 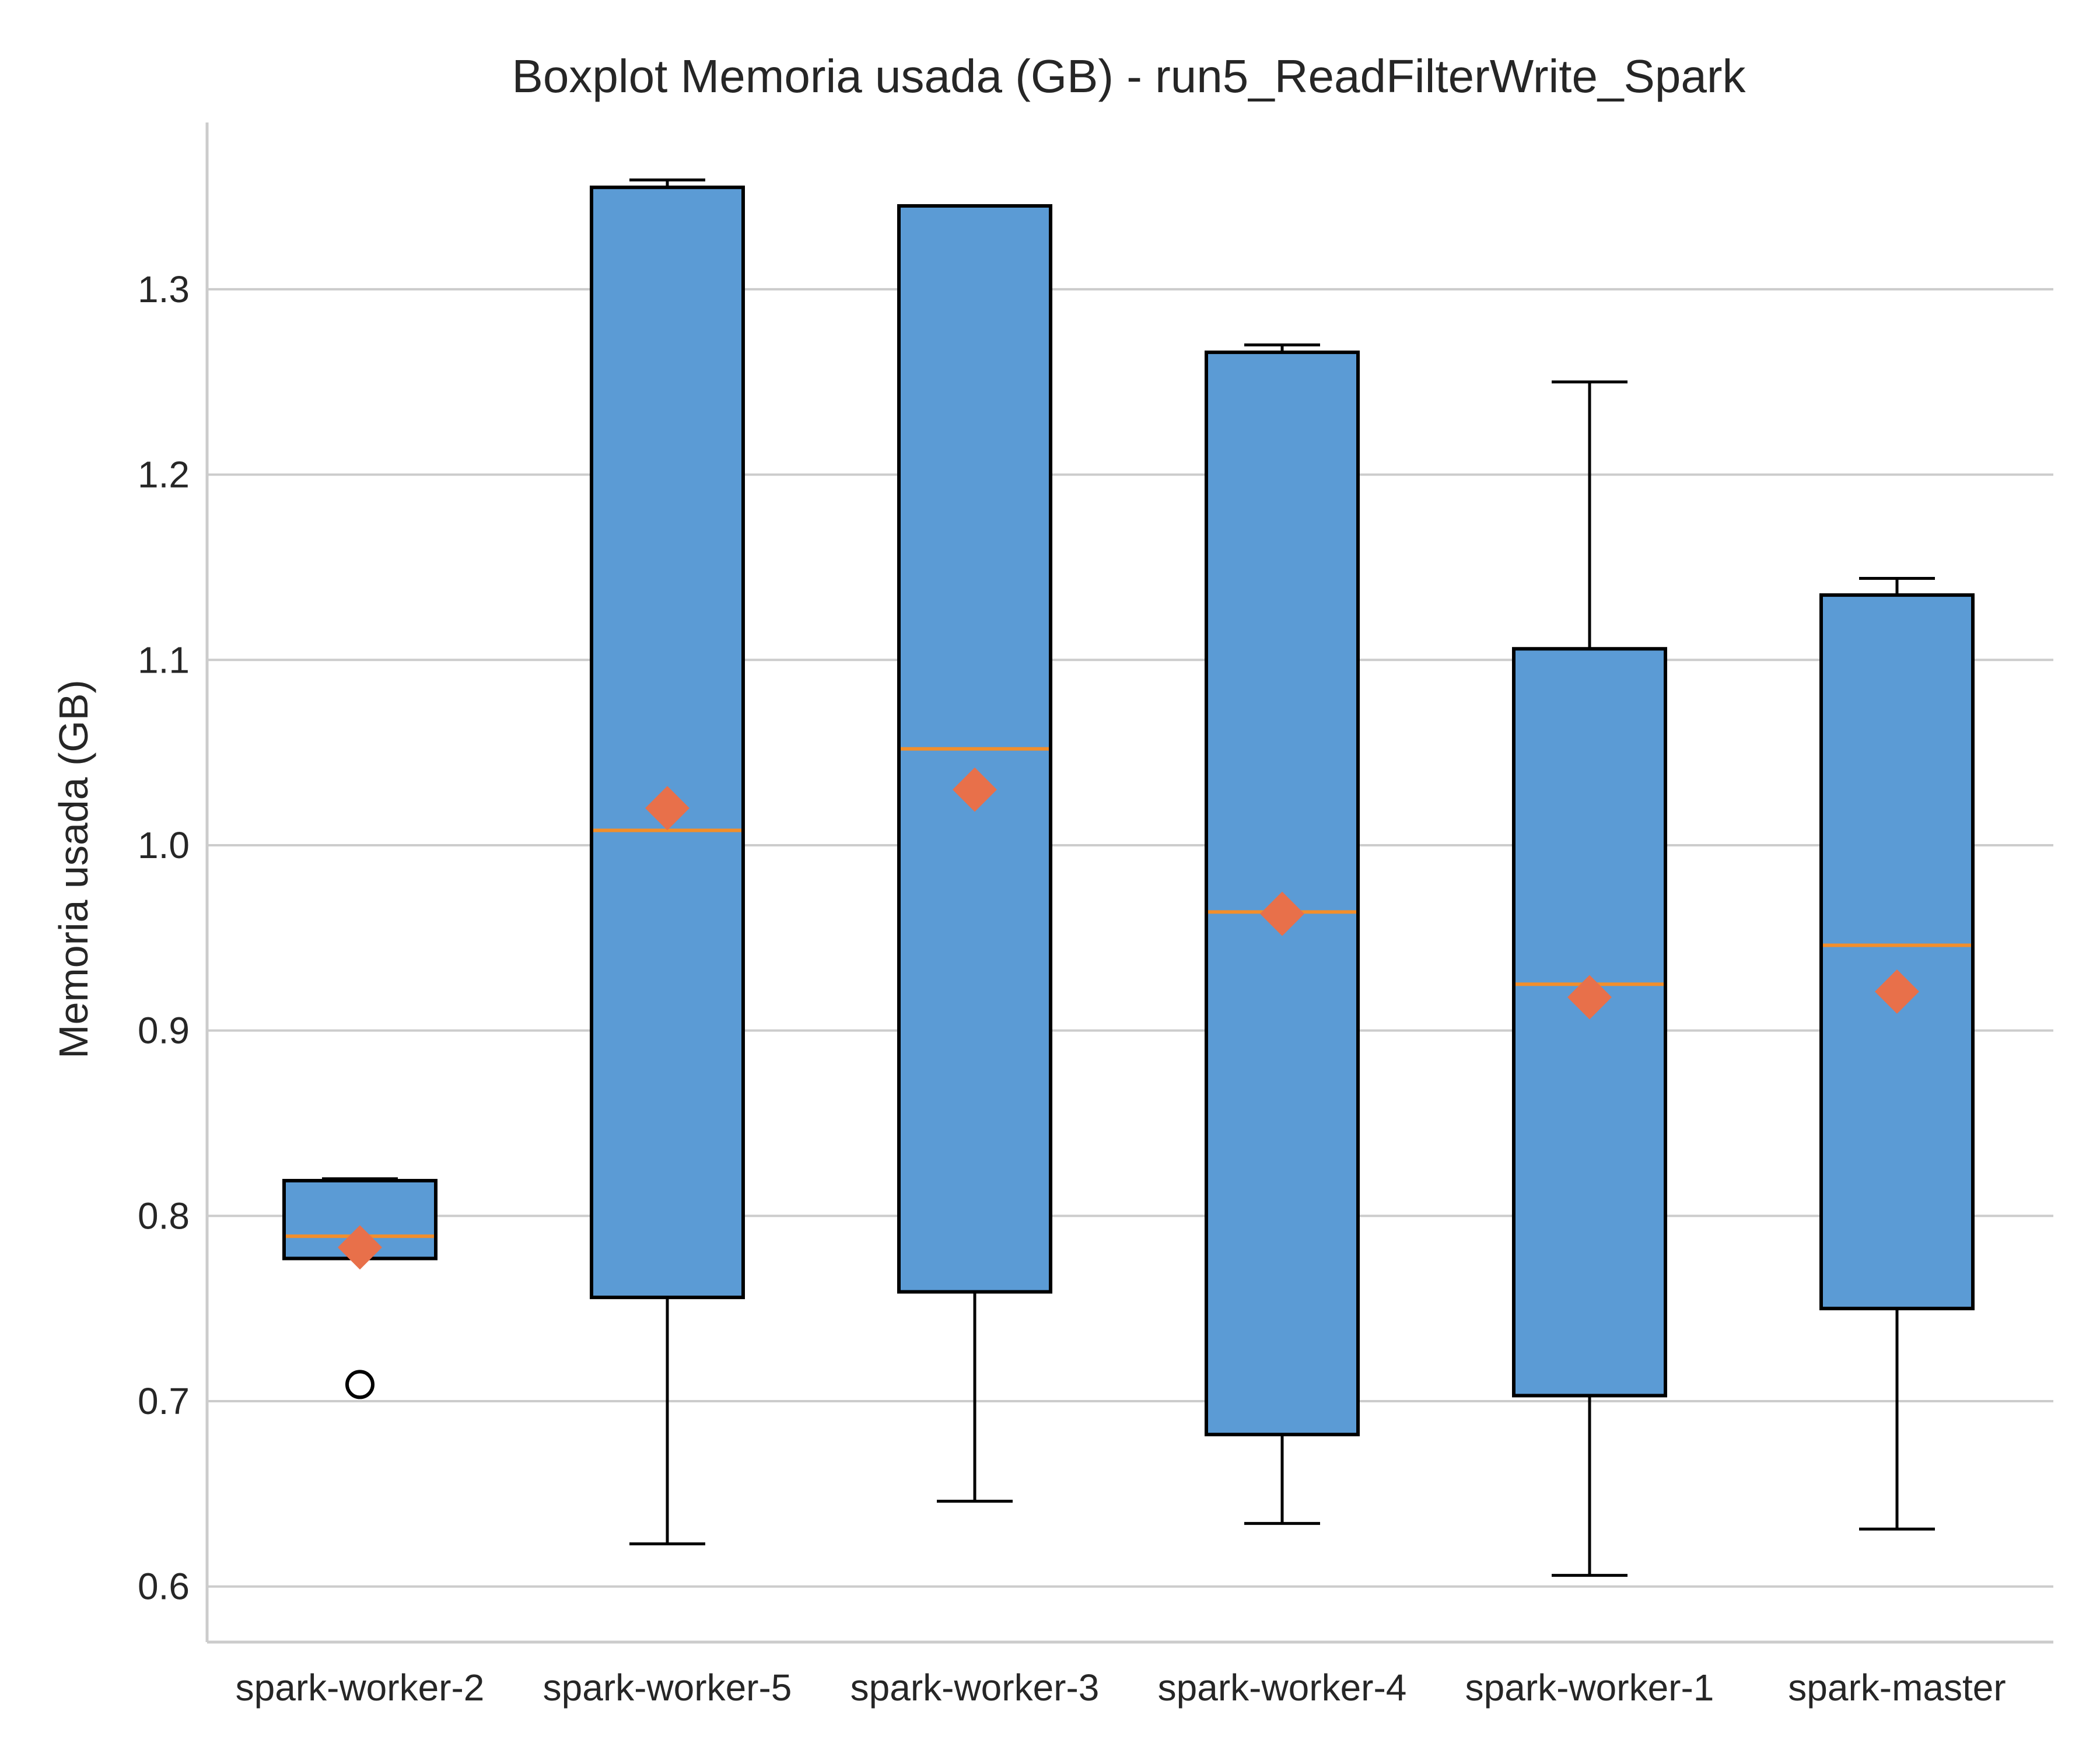 I want to click on y-tick-label: 0.9, so click(x=164, y=1031).